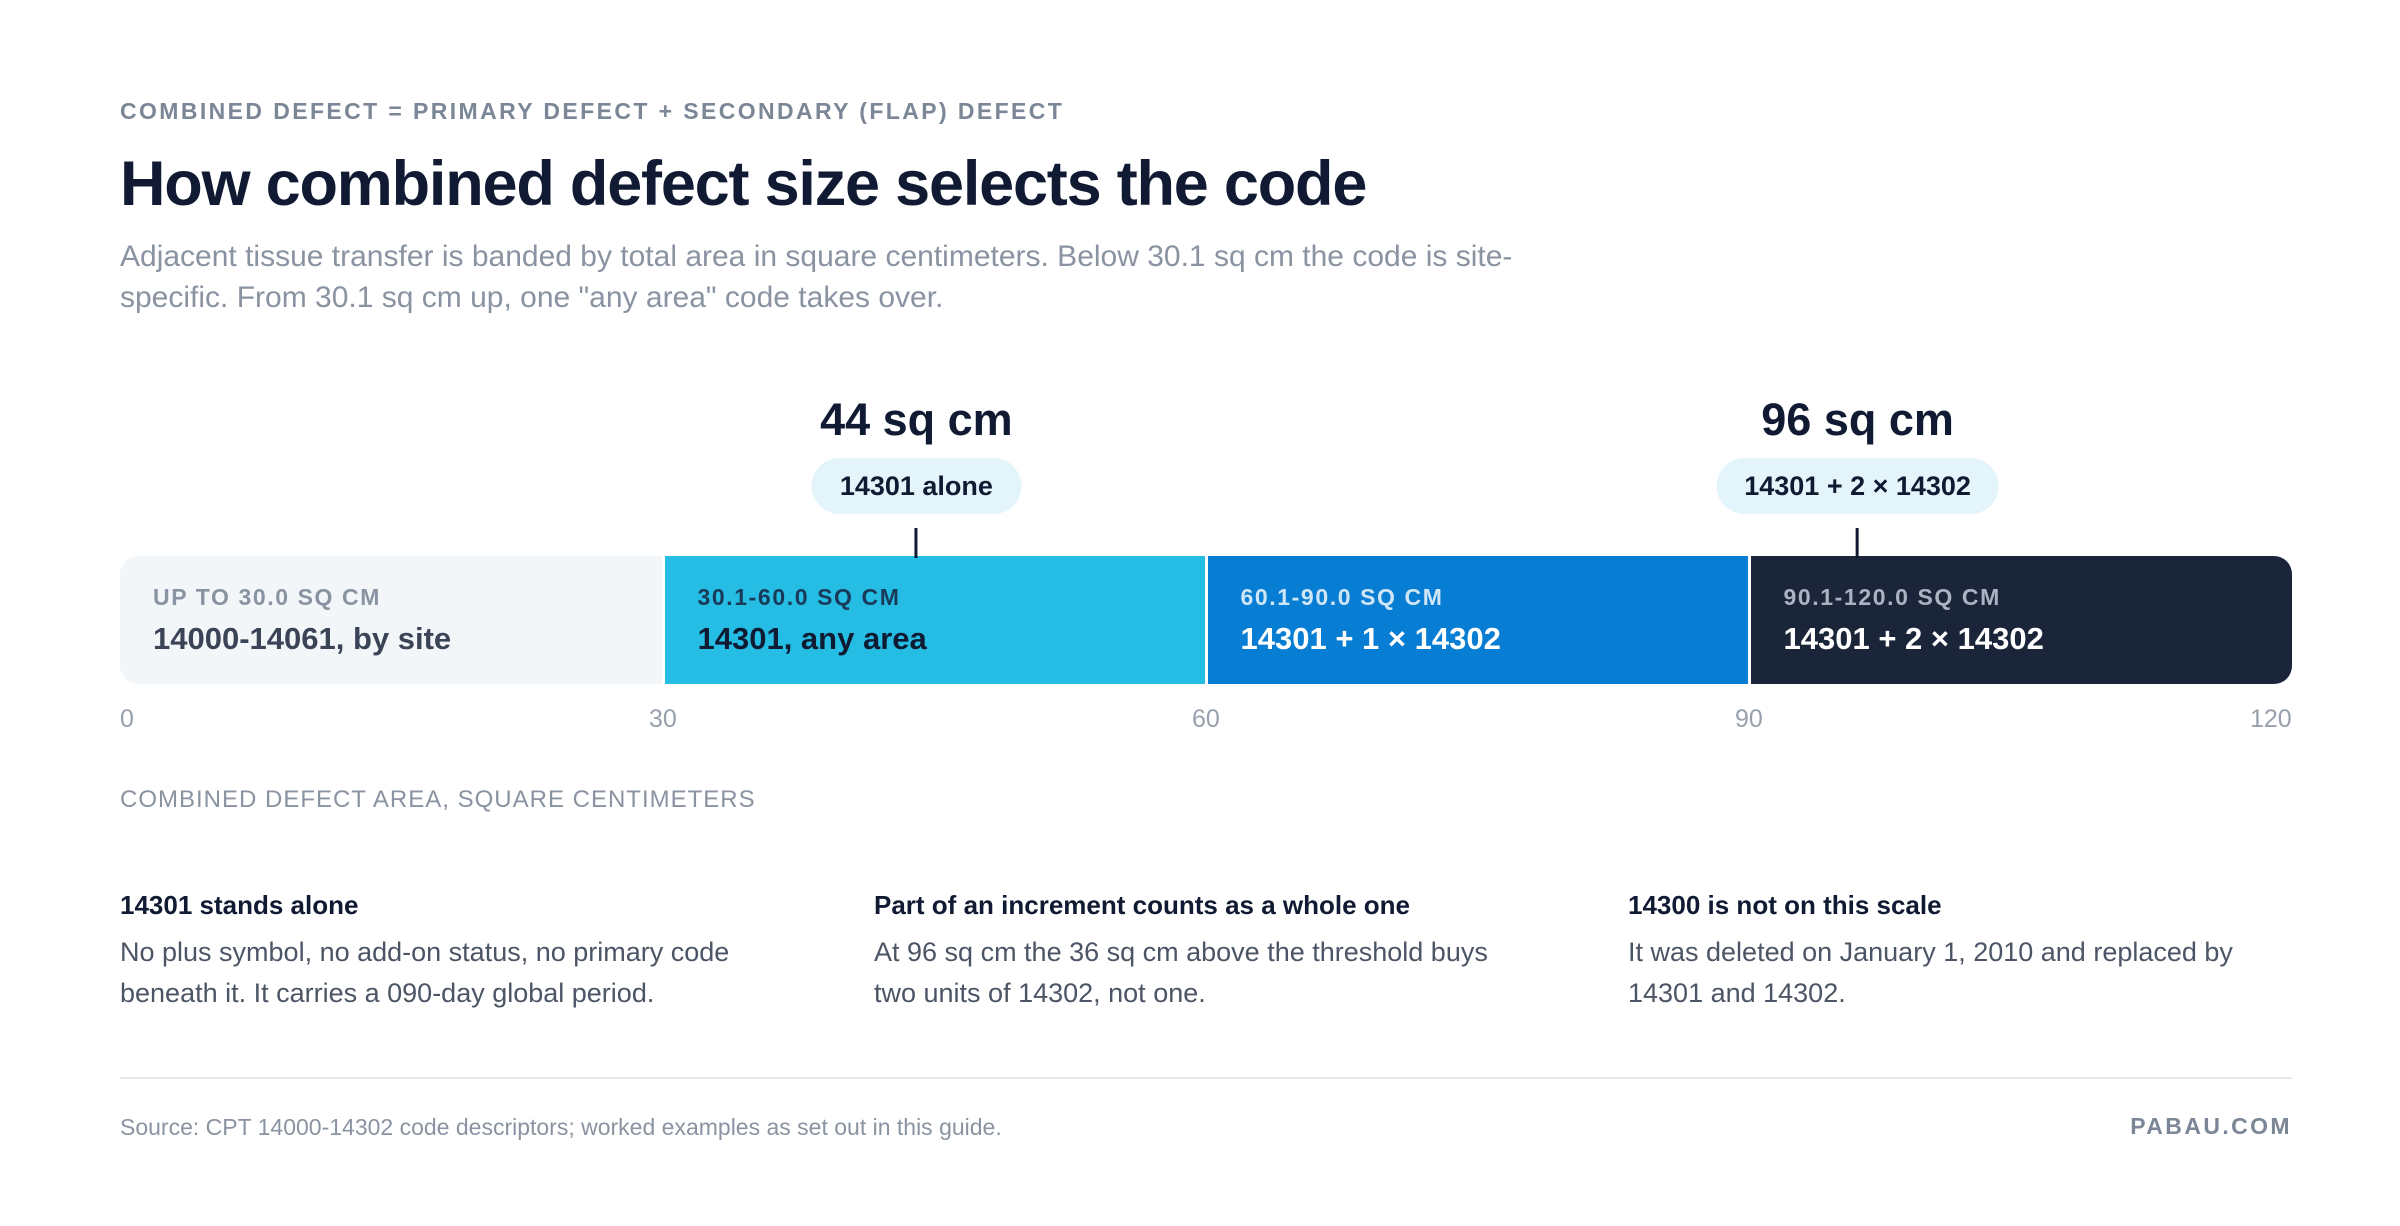 Image resolution: width=2400 pixels, height=1226 pixels. What do you see at coordinates (2211, 1126) in the screenshot?
I see `brand-link: PABAU.COM` at bounding box center [2211, 1126].